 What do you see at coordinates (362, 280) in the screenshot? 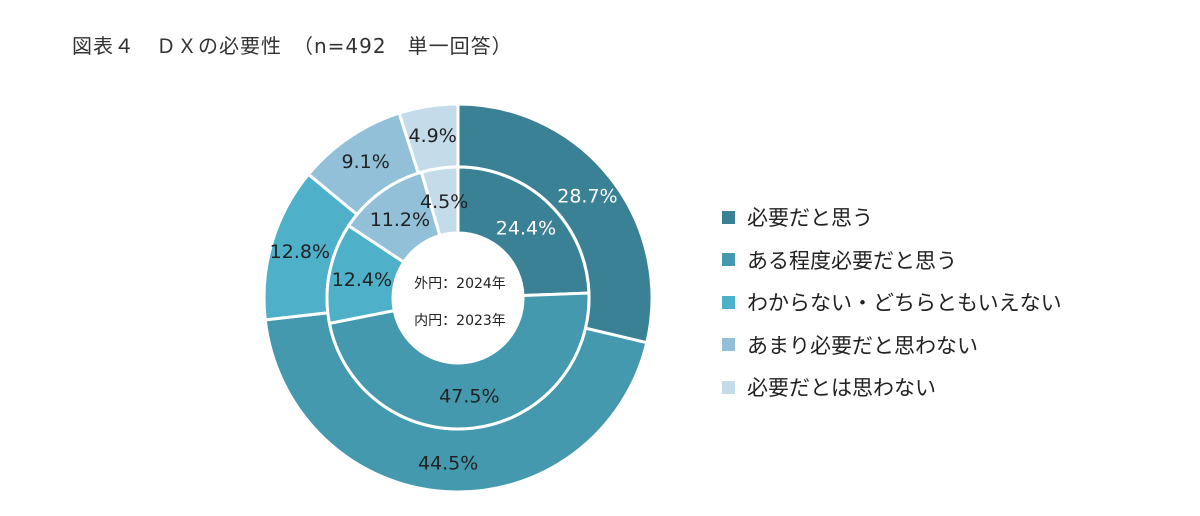
I see `inner-slice-label-2: 12.4%` at bounding box center [362, 280].